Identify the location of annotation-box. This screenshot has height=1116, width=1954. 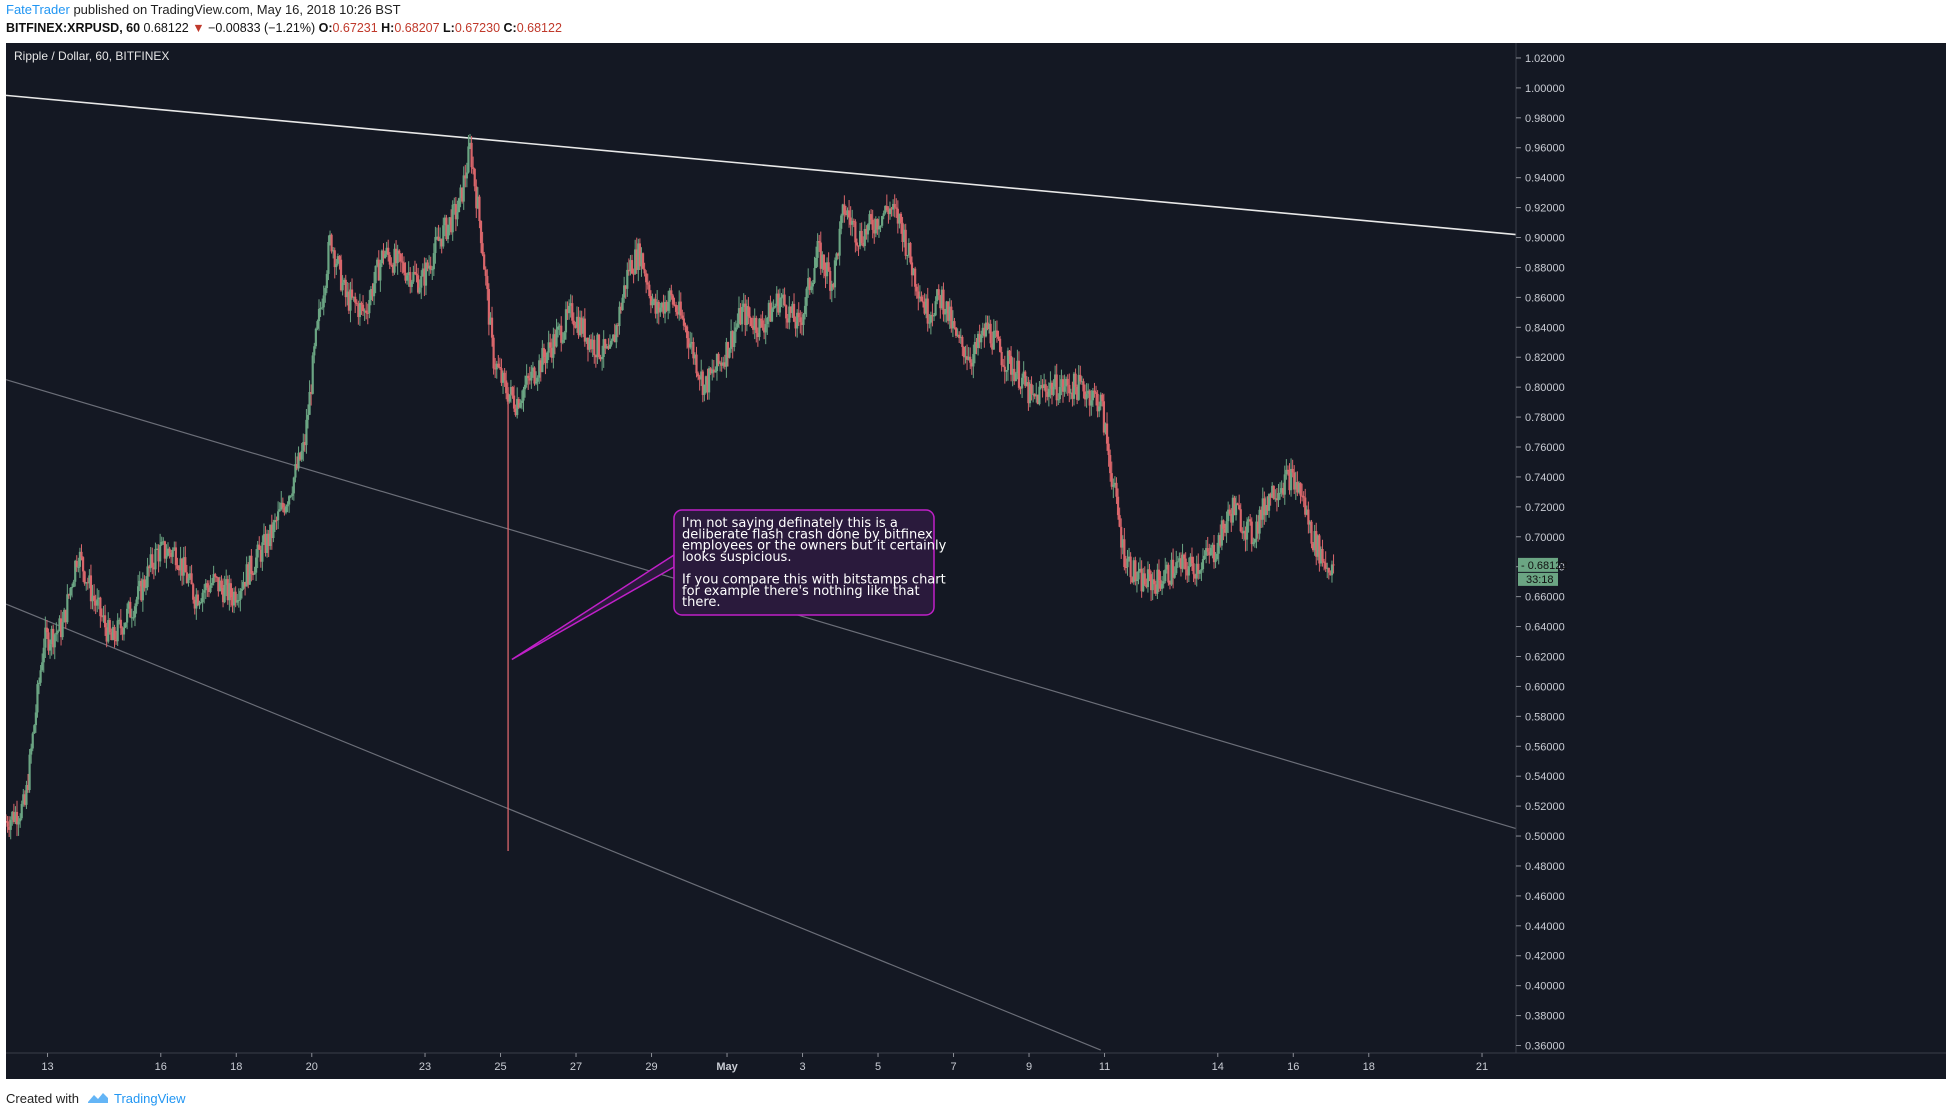
(804, 562).